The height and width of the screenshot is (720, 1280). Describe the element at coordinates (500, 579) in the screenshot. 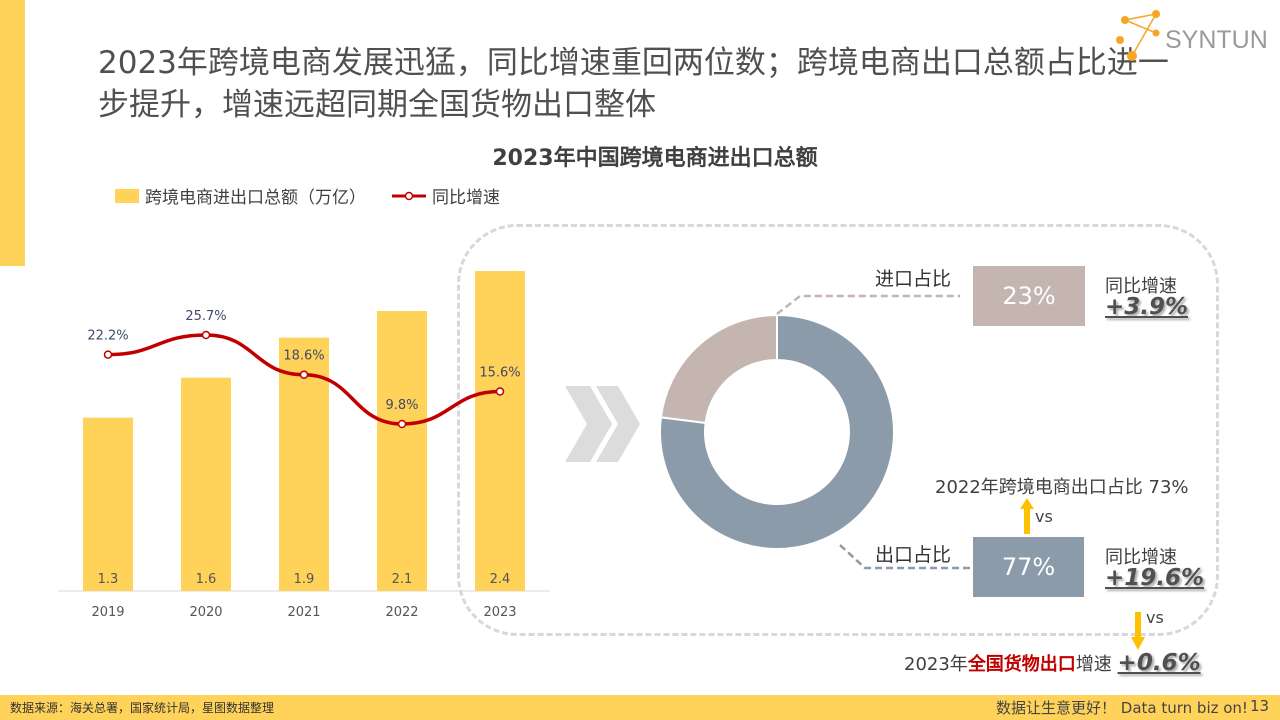

I see `bar-value-label: 2.4` at that location.